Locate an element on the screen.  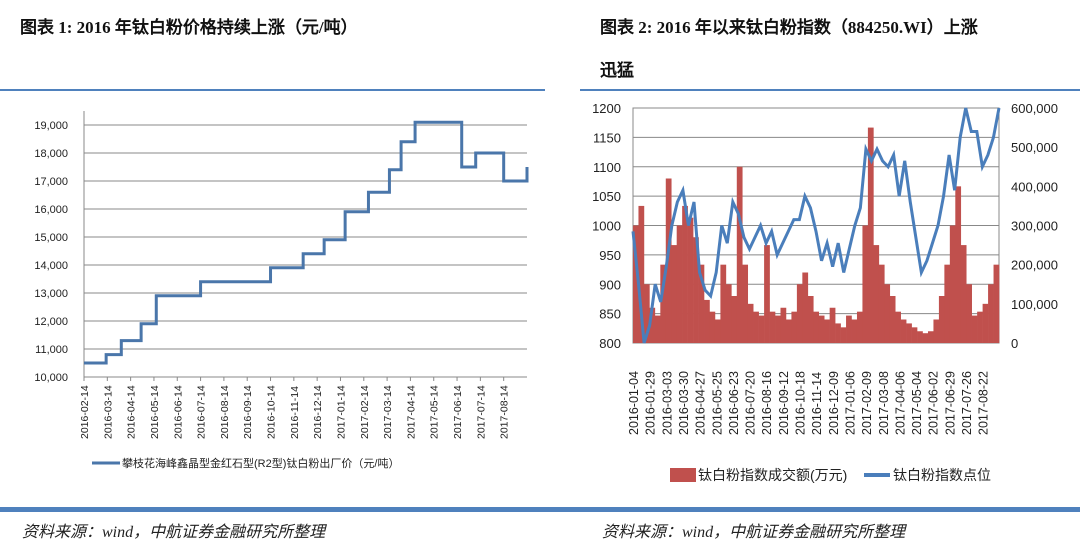
legend-swatch-volume is located at coordinates (683, 475).